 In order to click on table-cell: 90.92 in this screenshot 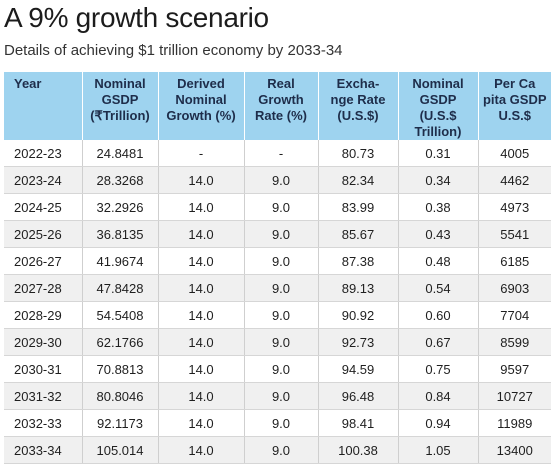, I will do `click(358, 315)`.